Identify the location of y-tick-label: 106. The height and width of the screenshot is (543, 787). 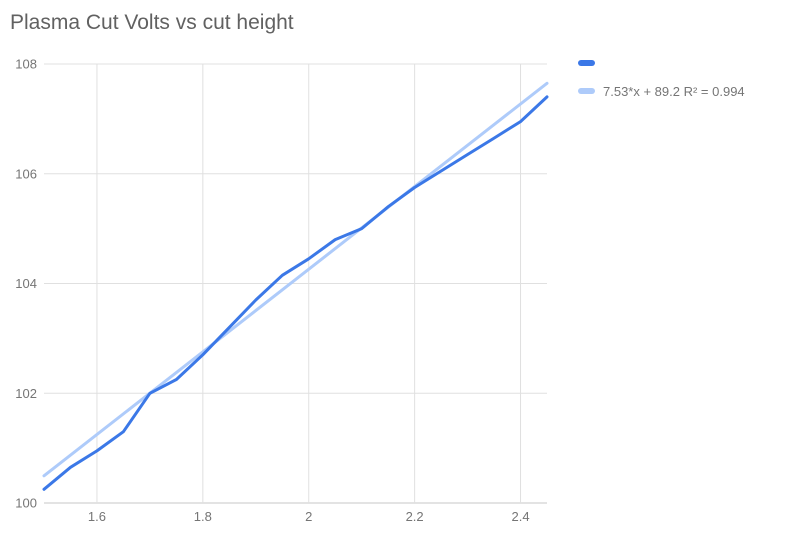
(26, 173).